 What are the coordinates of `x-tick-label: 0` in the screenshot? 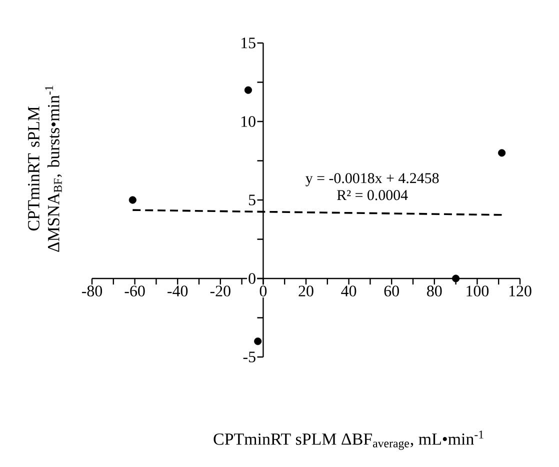 It's located at (263, 291).